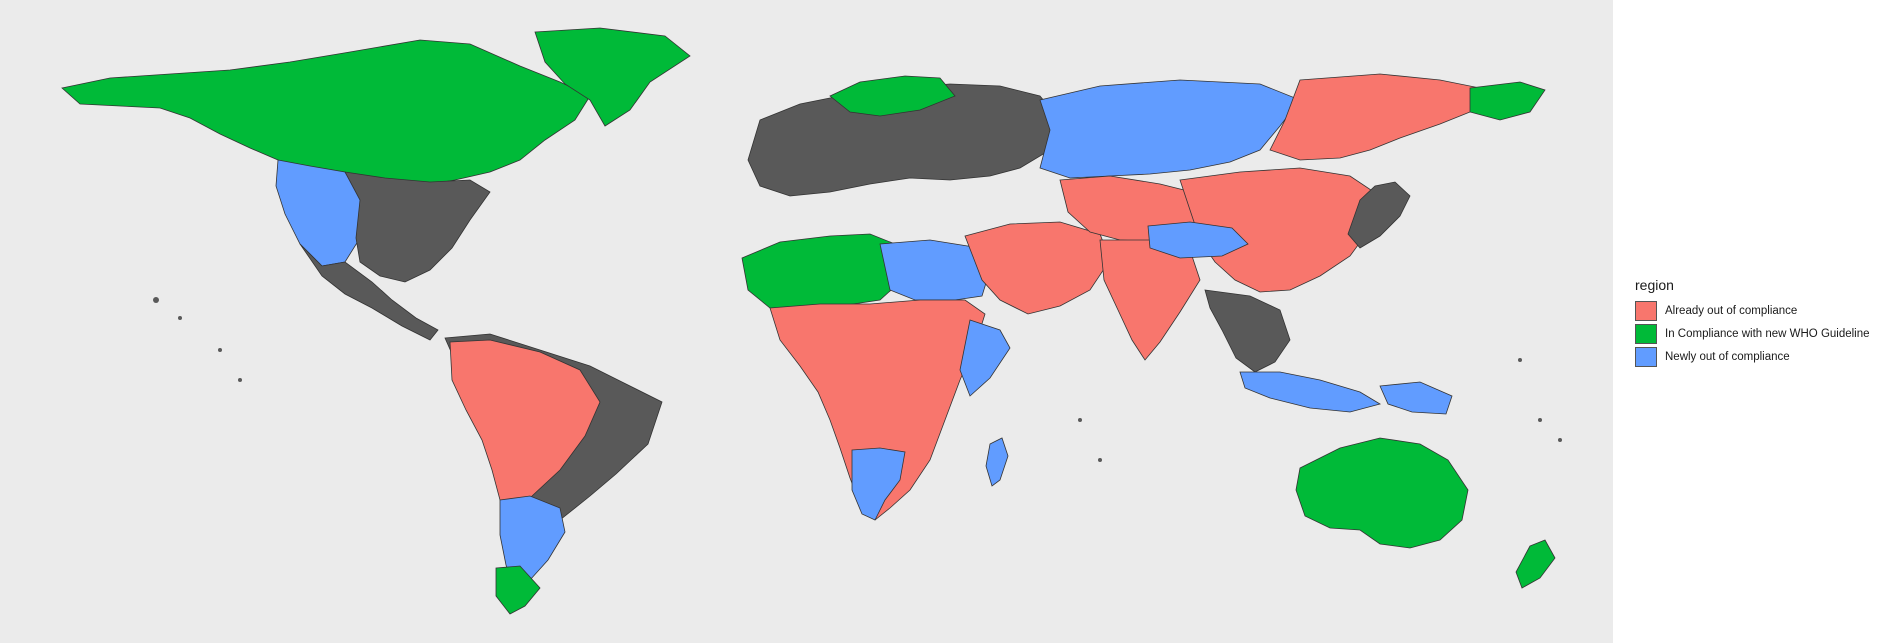  What do you see at coordinates (1535, 564) in the screenshot?
I see `region-new-zealand` at bounding box center [1535, 564].